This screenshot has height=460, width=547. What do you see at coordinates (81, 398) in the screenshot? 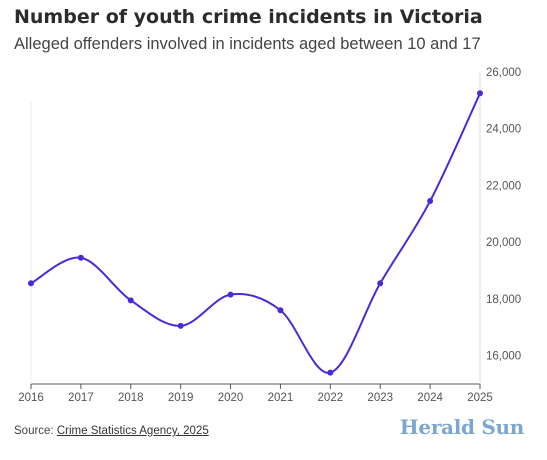
I see `x-tick-label: 2017` at bounding box center [81, 398].